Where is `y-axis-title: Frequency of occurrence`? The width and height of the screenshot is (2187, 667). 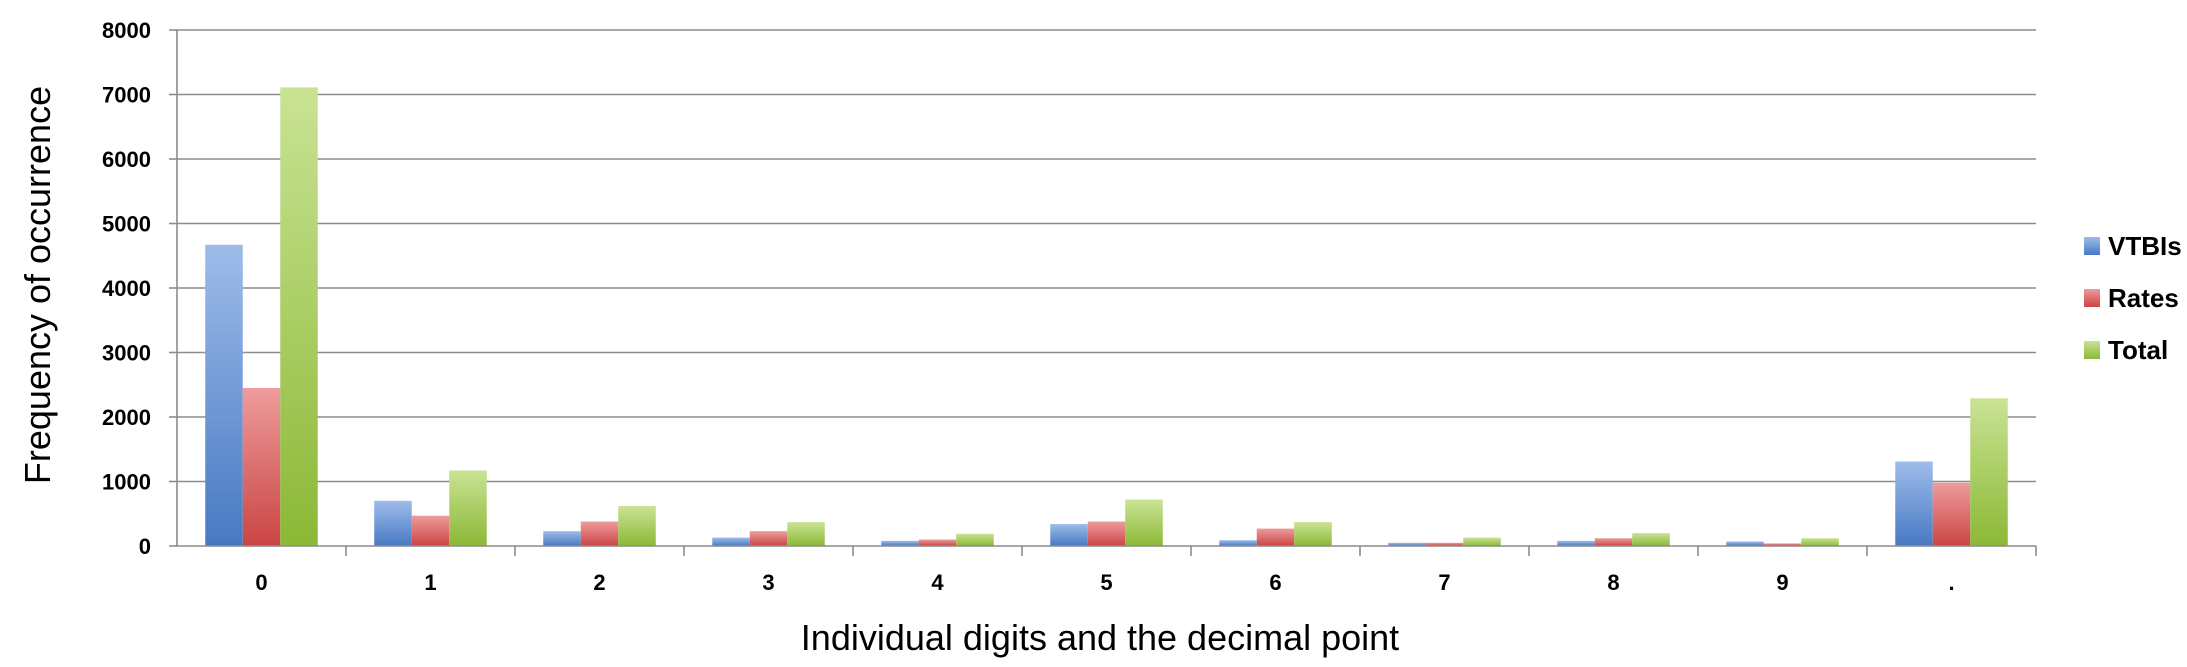
y-axis-title: Frequency of occurrence is located at coordinates (37, 285).